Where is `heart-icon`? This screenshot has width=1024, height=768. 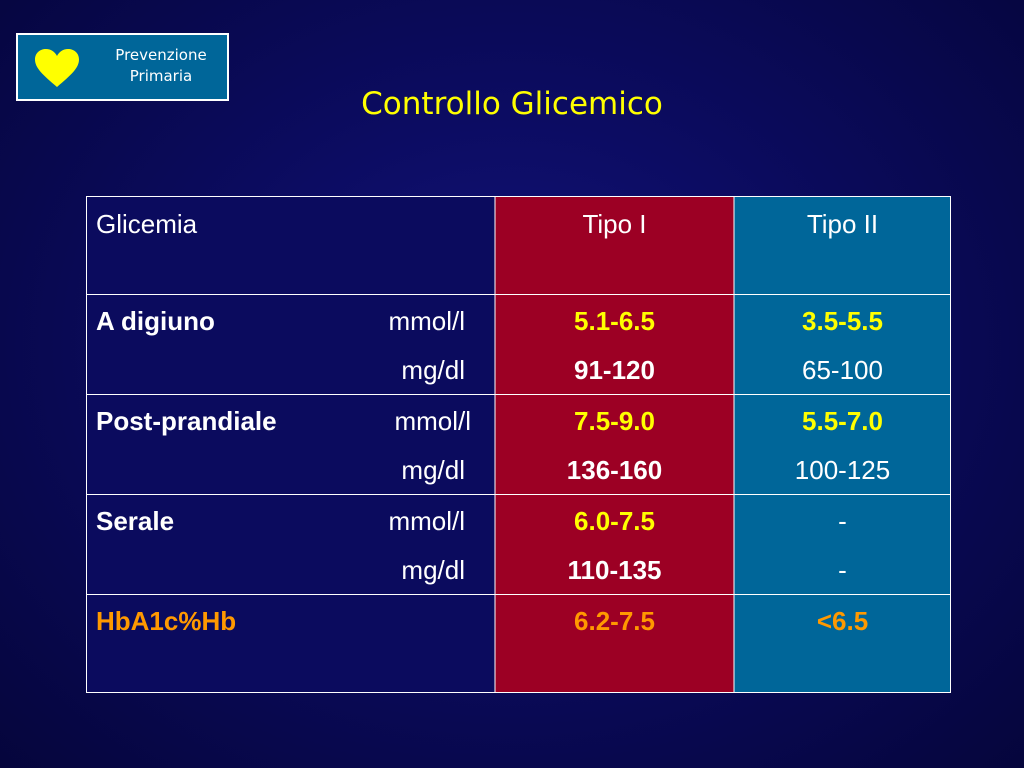 heart-icon is located at coordinates (57, 68).